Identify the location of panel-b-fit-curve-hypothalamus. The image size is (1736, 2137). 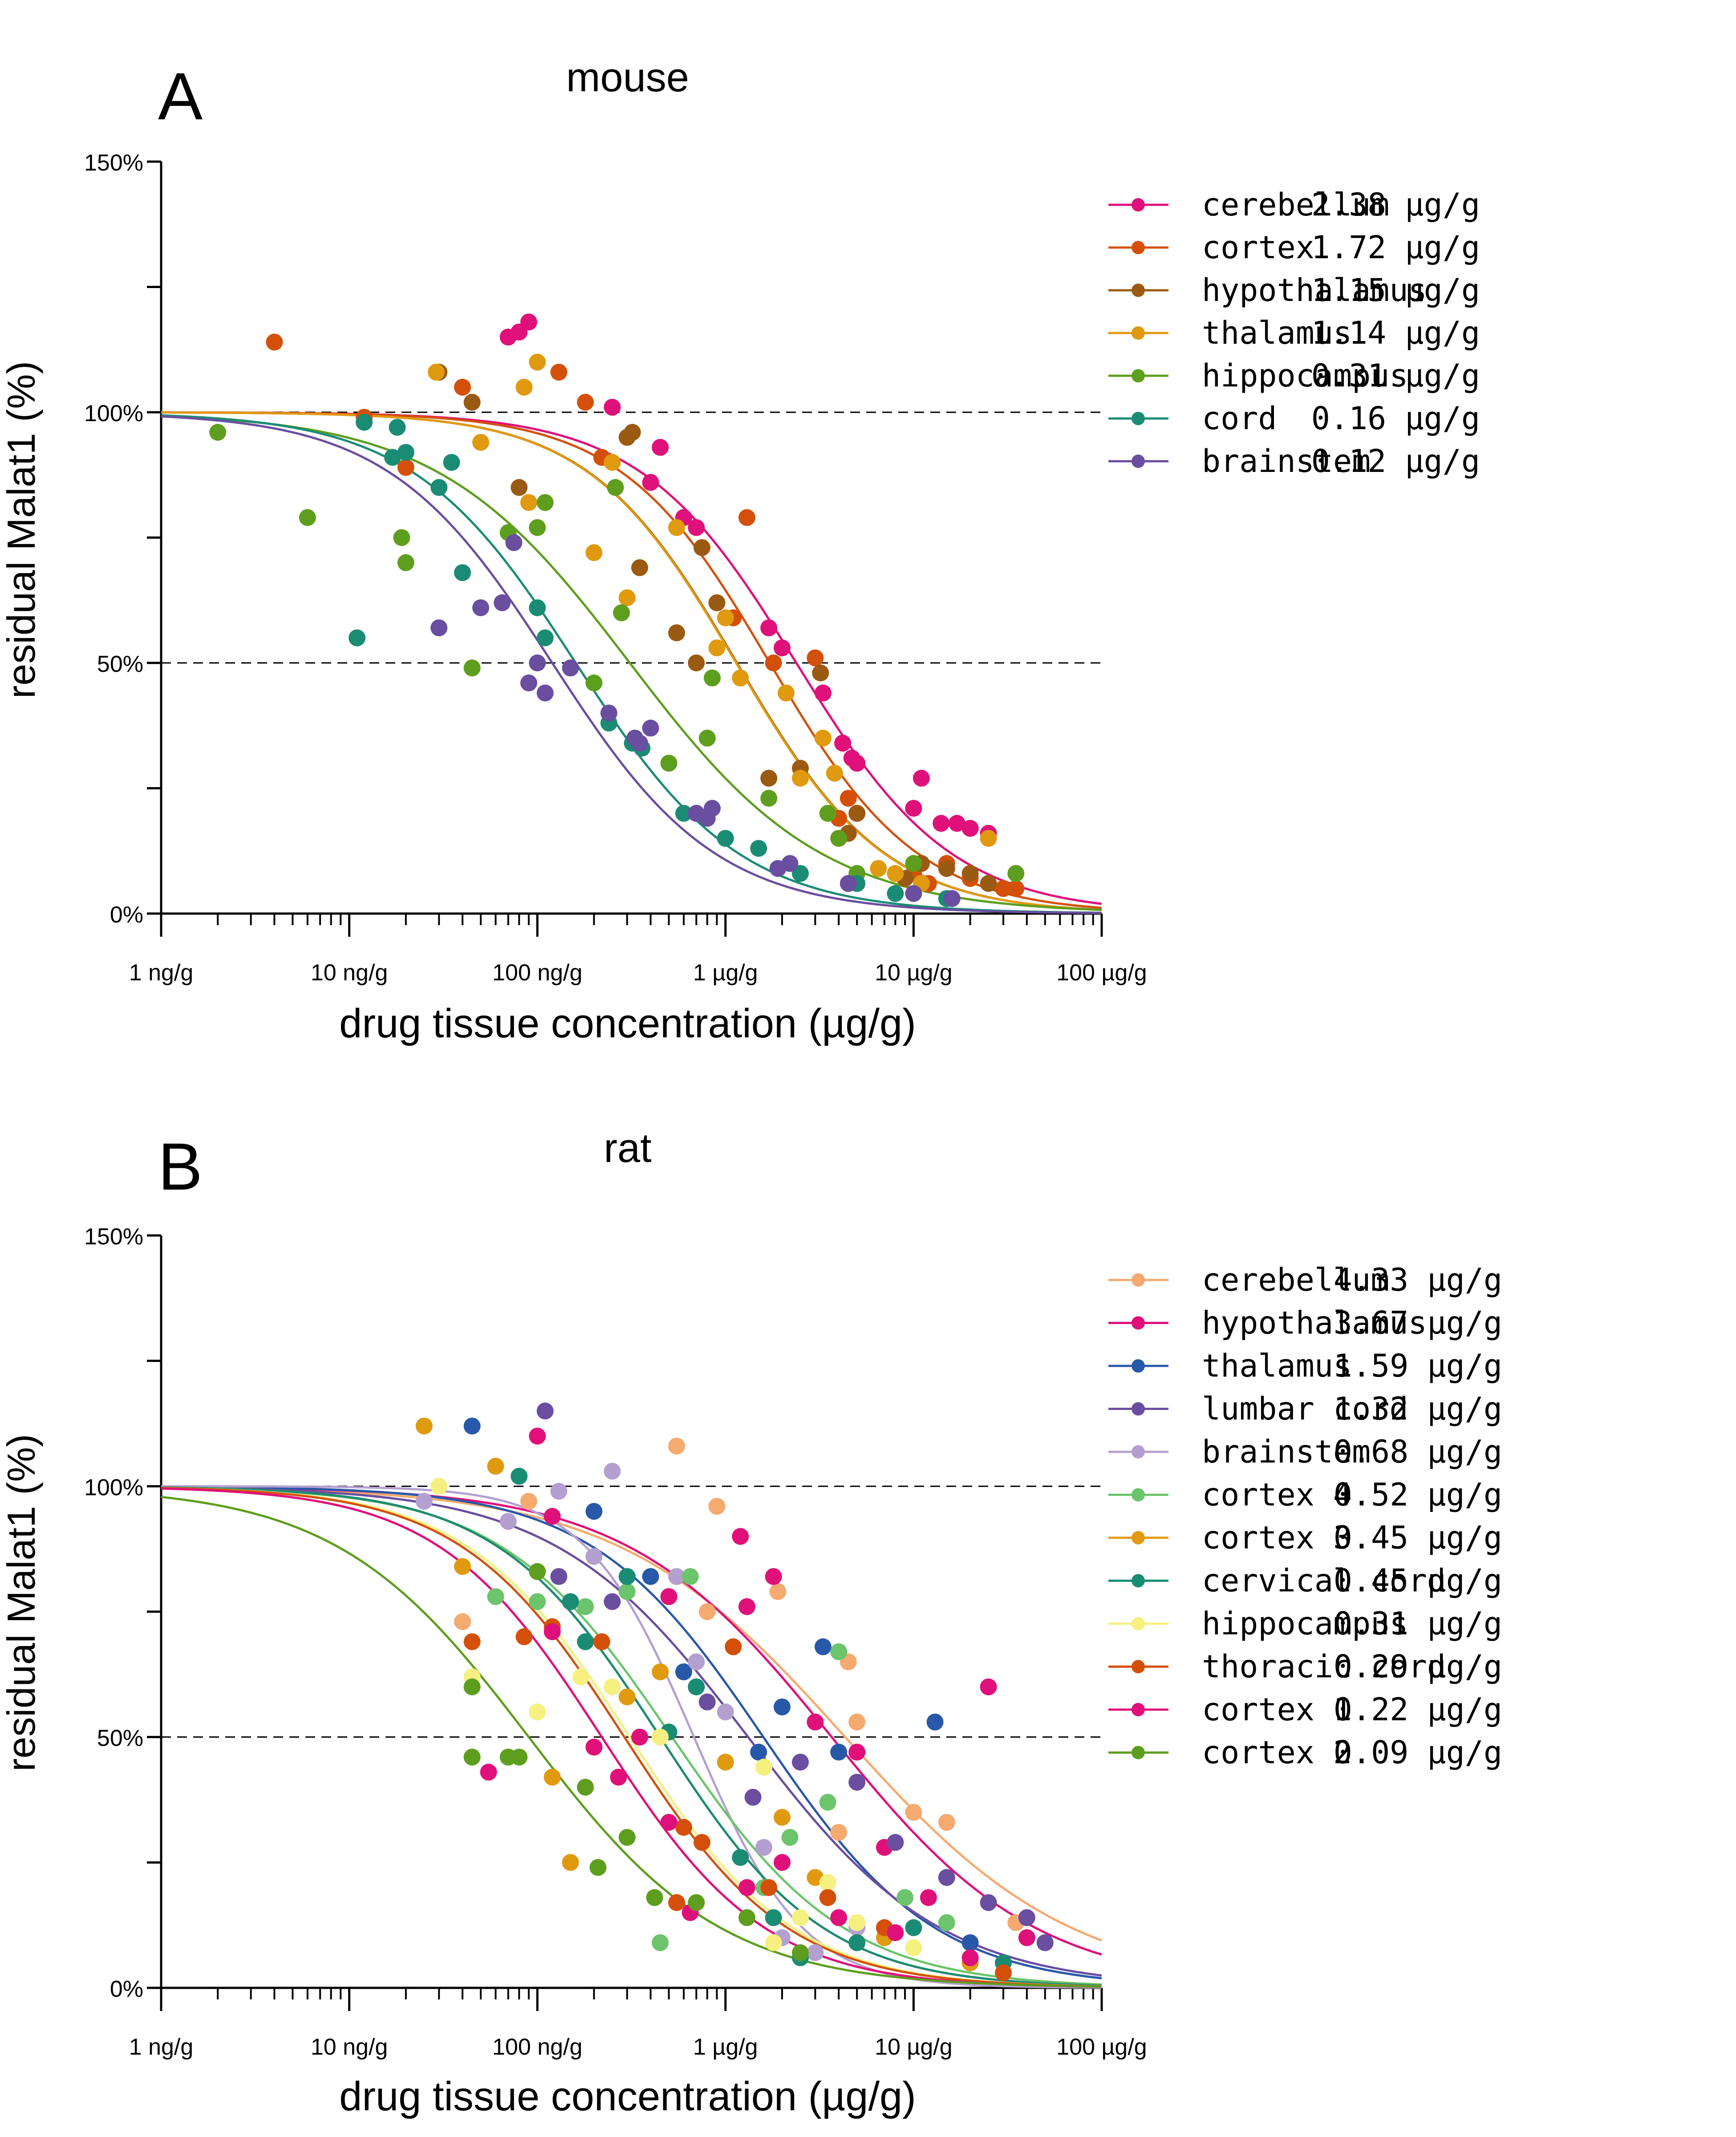
(631, 1721).